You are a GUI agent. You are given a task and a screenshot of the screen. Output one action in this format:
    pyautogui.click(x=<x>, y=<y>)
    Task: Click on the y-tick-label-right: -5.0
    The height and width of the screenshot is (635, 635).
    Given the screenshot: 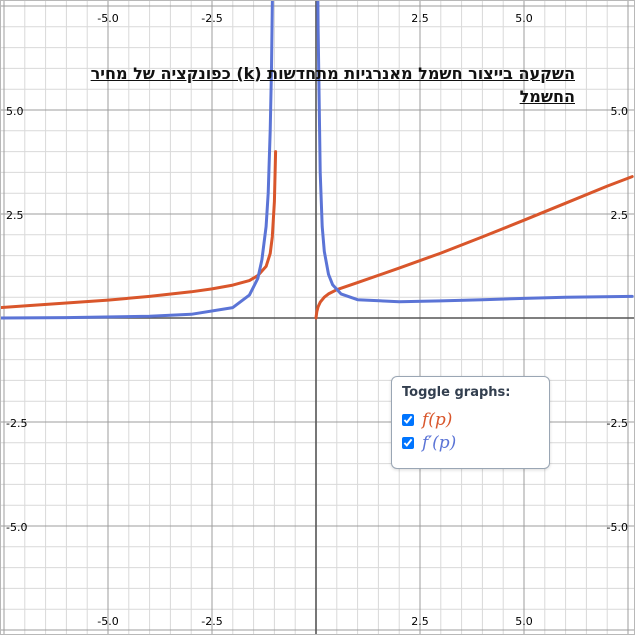 What is the action you would take?
    pyautogui.click(x=617, y=527)
    